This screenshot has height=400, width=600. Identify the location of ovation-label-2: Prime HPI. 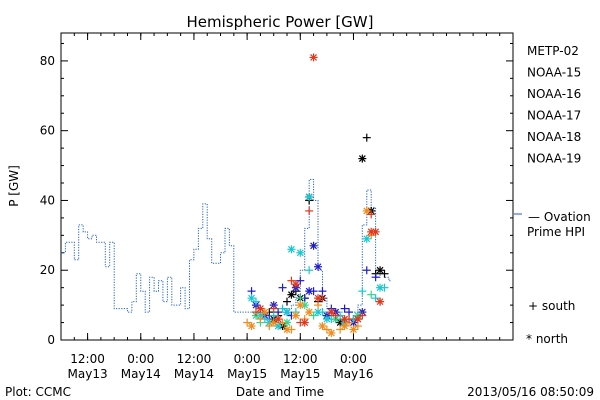
(556, 232).